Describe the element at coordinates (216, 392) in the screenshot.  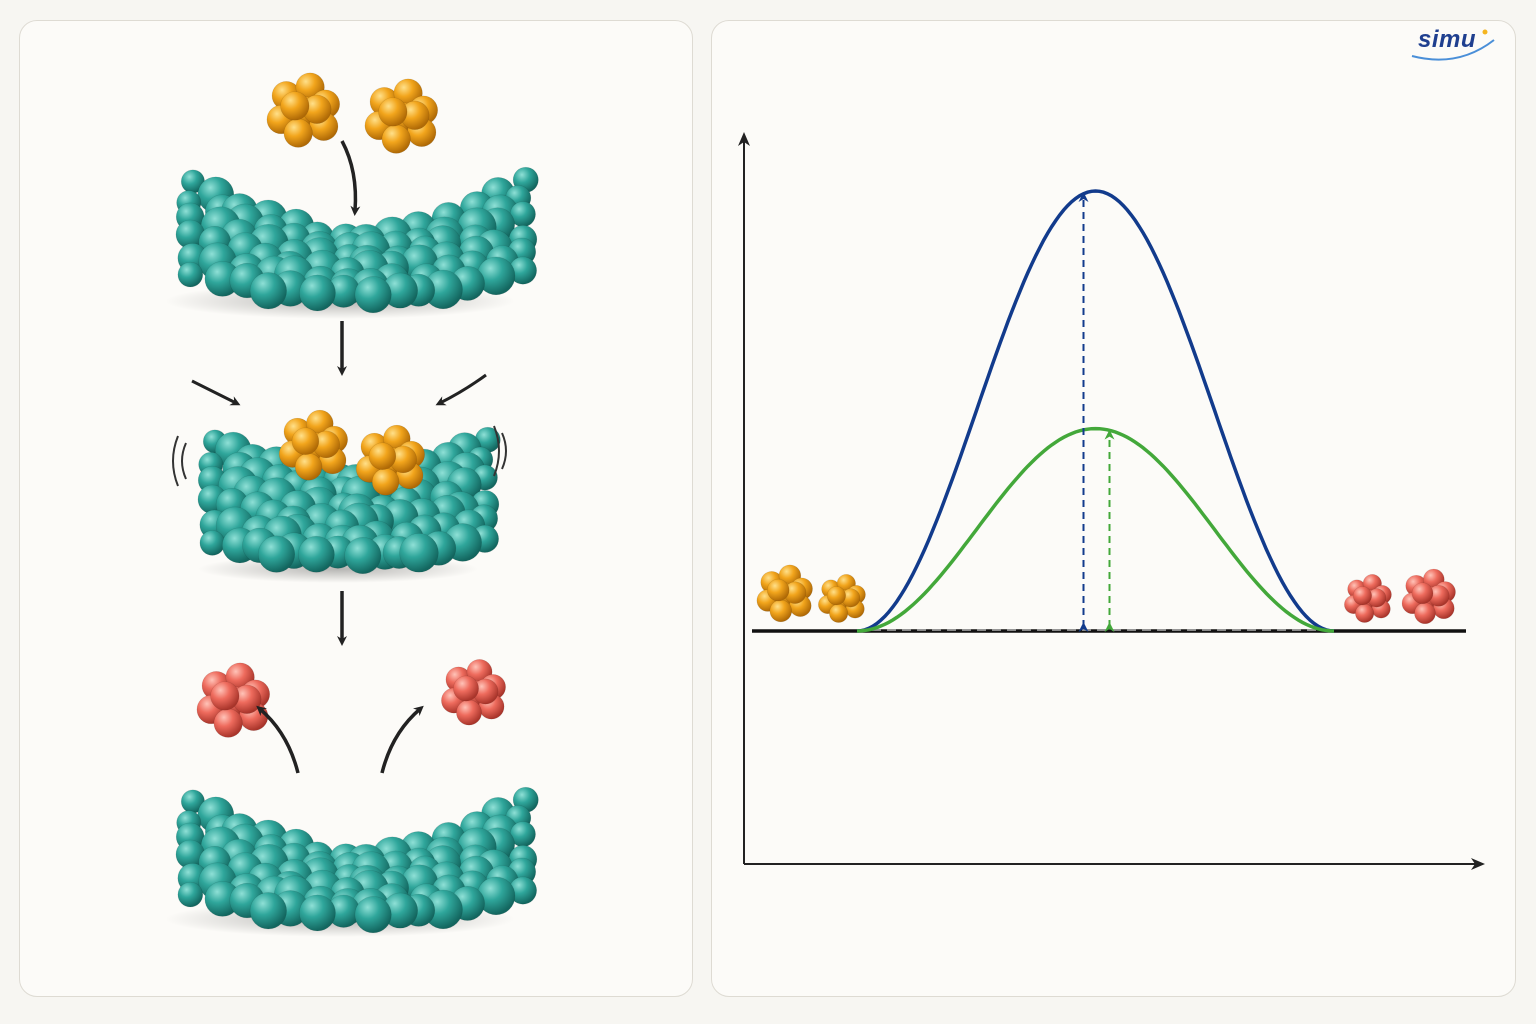
I see `conformation-arrow-left` at that location.